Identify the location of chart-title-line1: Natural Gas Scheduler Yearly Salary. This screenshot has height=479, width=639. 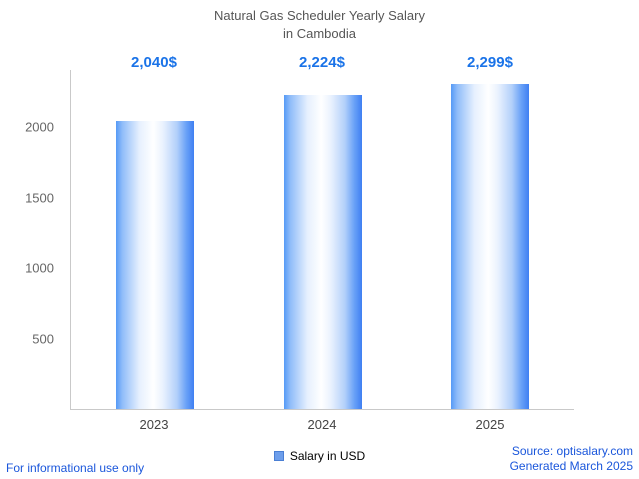
(319, 15).